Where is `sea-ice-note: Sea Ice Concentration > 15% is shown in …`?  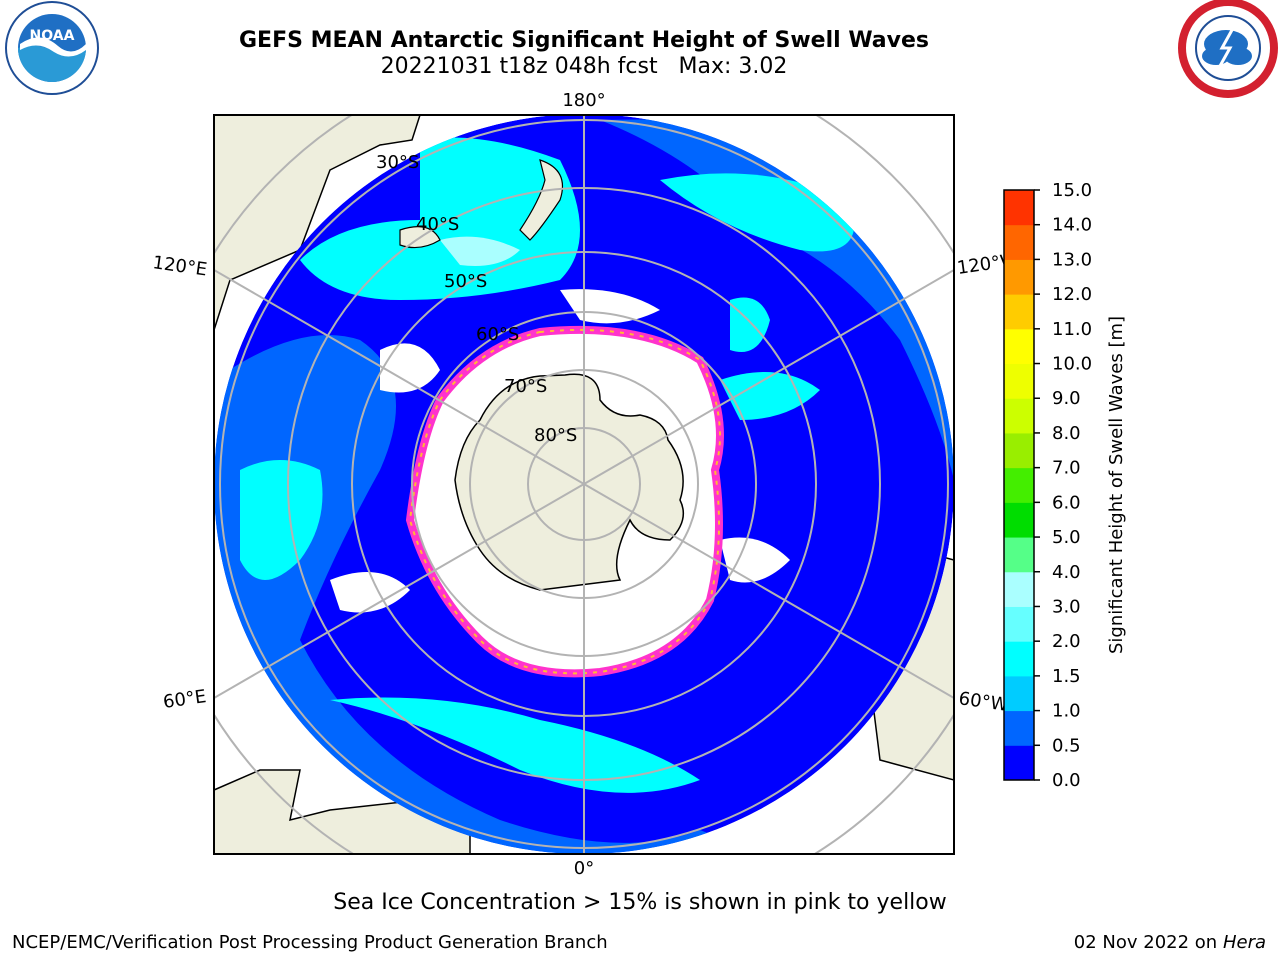
sea-ice-note: Sea Ice Concentration > 15% is shown in … is located at coordinates (640, 902).